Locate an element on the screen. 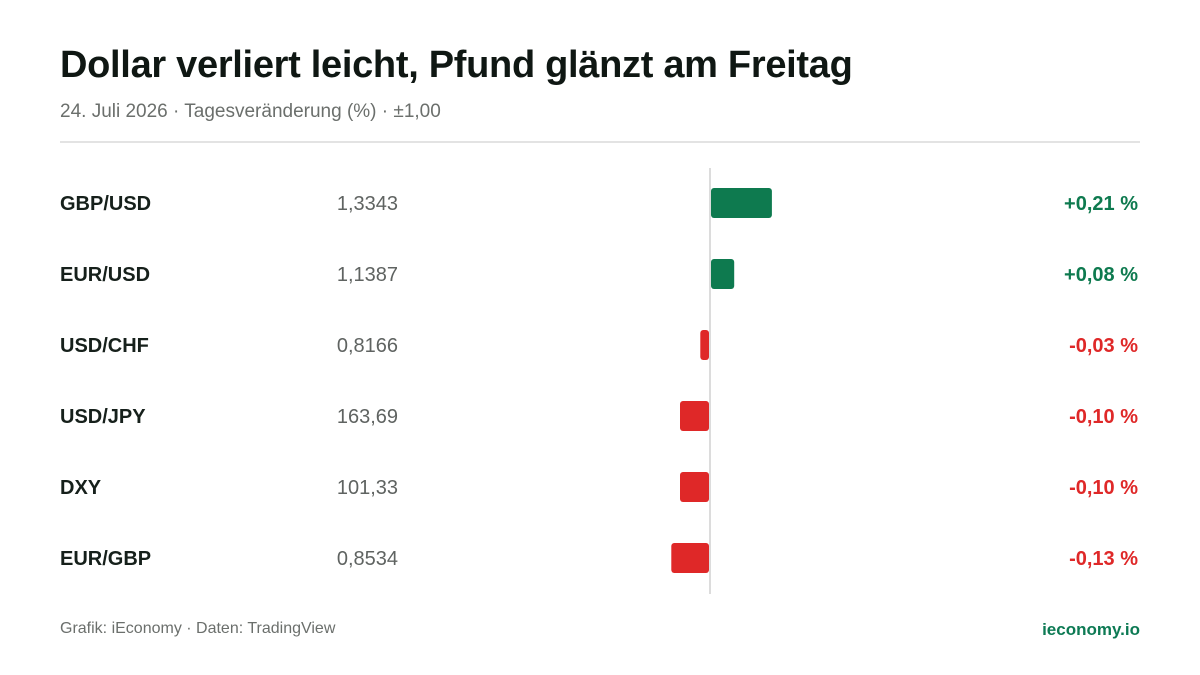 The height and width of the screenshot is (675, 1200). change-label: +0,21 % is located at coordinates (1101, 204).